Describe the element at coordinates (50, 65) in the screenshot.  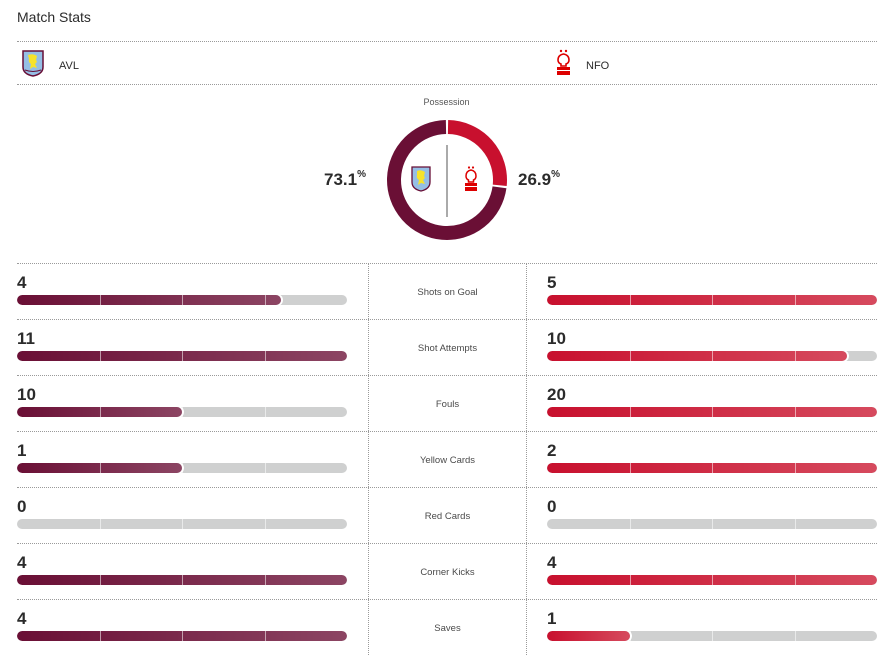
I see `home-team-header: AVL` at that location.